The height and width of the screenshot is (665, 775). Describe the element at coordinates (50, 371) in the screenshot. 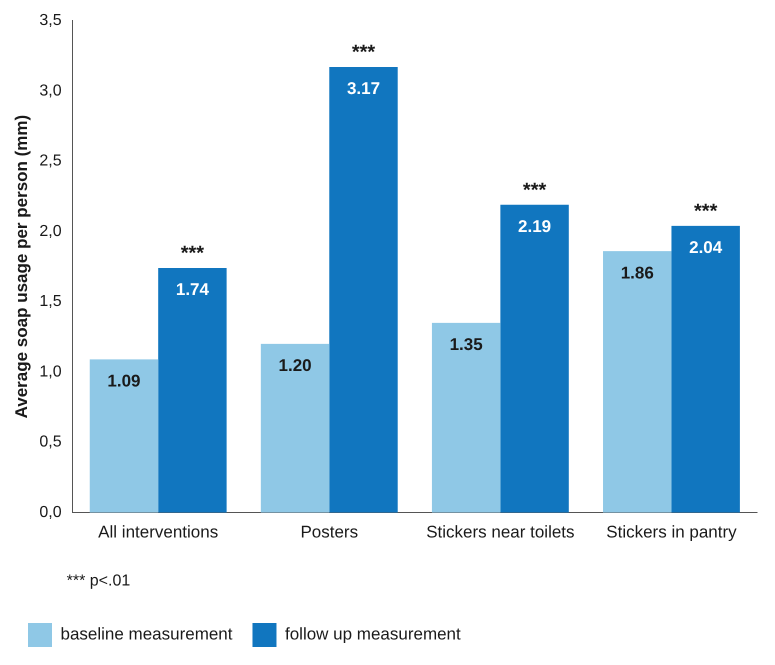

I see `y-tick-label: 1,0` at that location.